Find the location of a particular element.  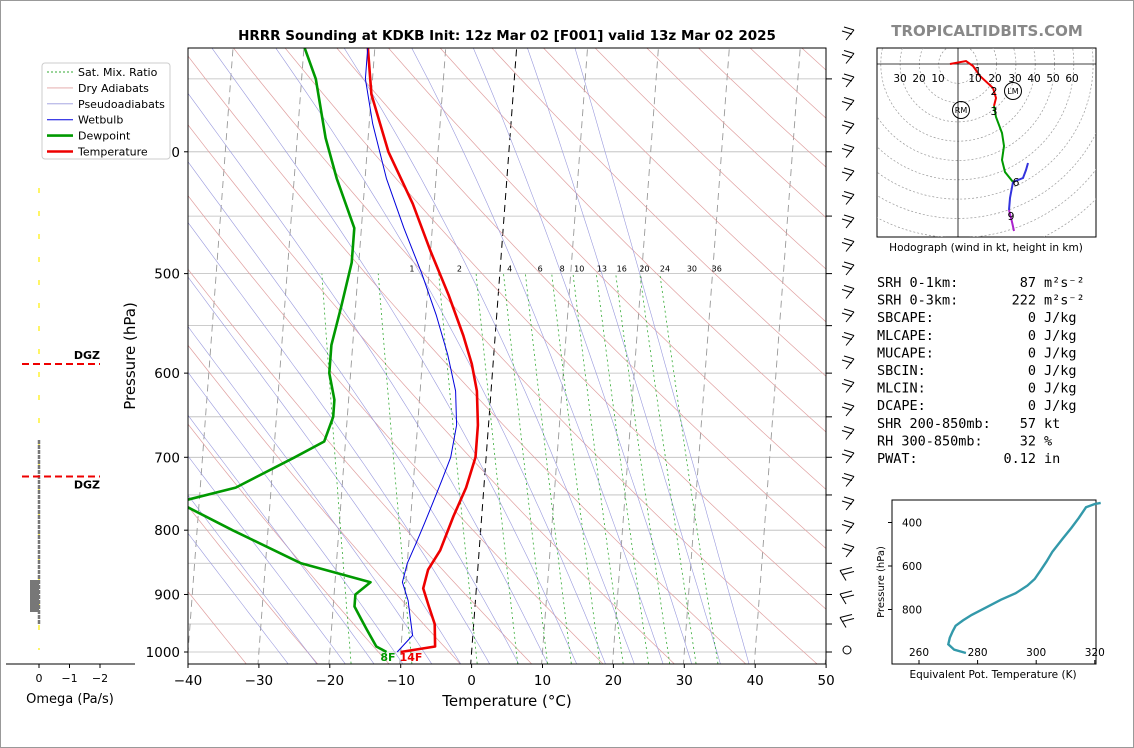

mixing-ratio-label: 30 is located at coordinates (692, 269).